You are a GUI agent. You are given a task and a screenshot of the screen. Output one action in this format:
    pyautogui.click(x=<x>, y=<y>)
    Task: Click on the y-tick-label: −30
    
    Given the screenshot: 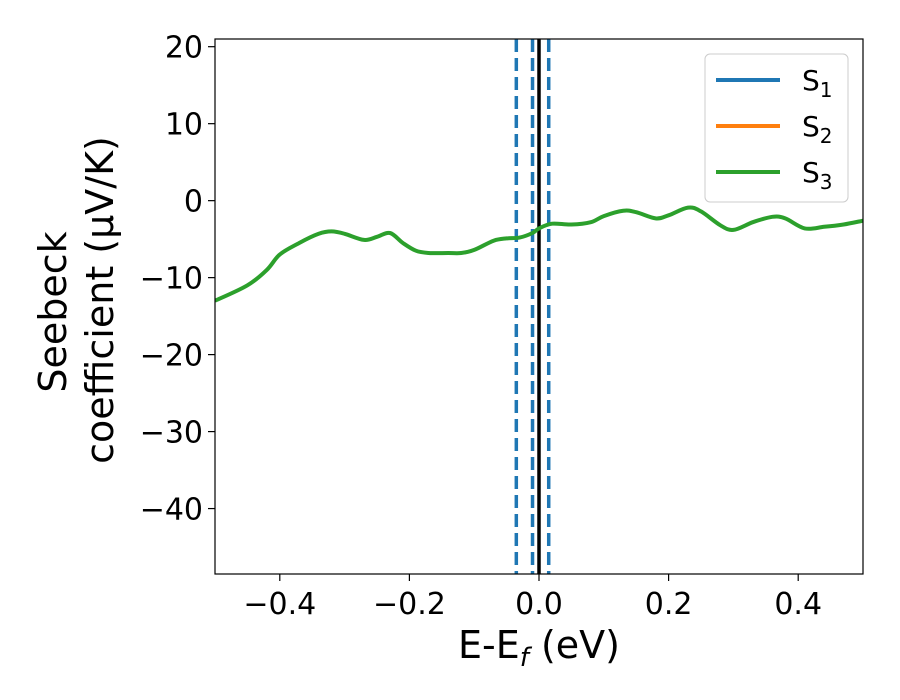 What is the action you would take?
    pyautogui.click(x=171, y=433)
    